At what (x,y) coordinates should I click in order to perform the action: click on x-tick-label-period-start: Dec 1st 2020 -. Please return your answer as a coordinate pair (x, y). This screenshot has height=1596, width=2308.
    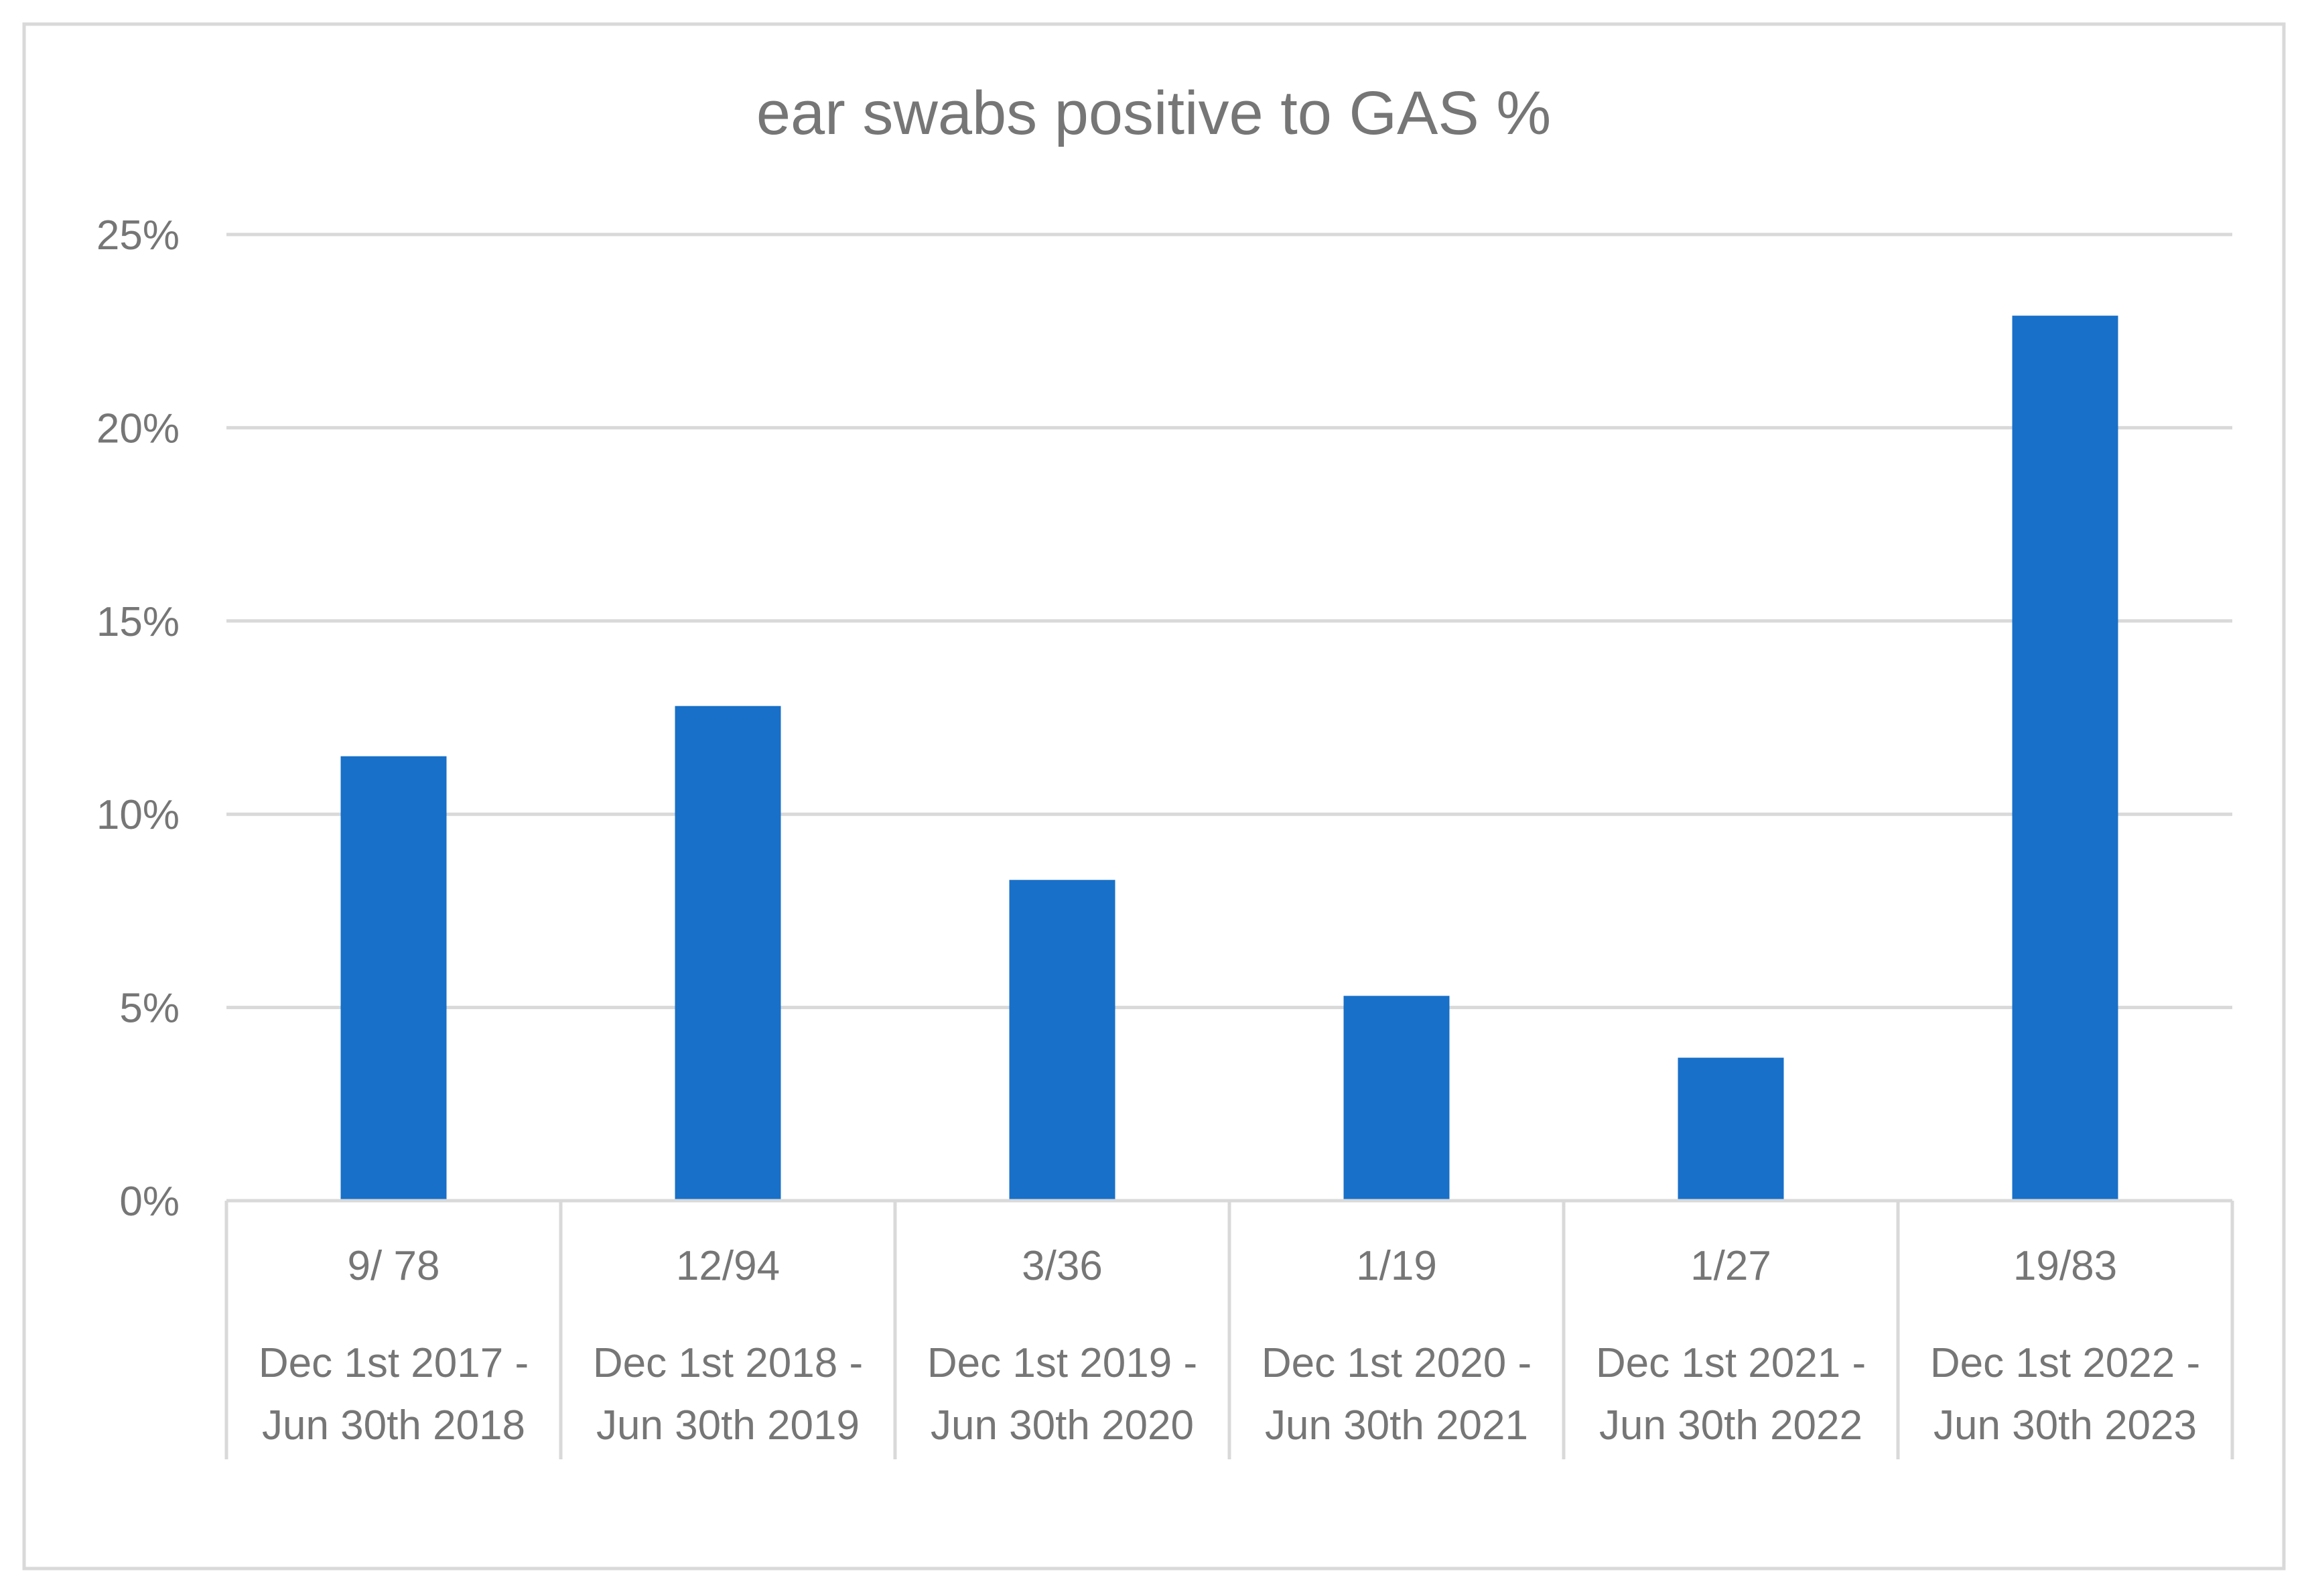
    Looking at the image, I should click on (1397, 1363).